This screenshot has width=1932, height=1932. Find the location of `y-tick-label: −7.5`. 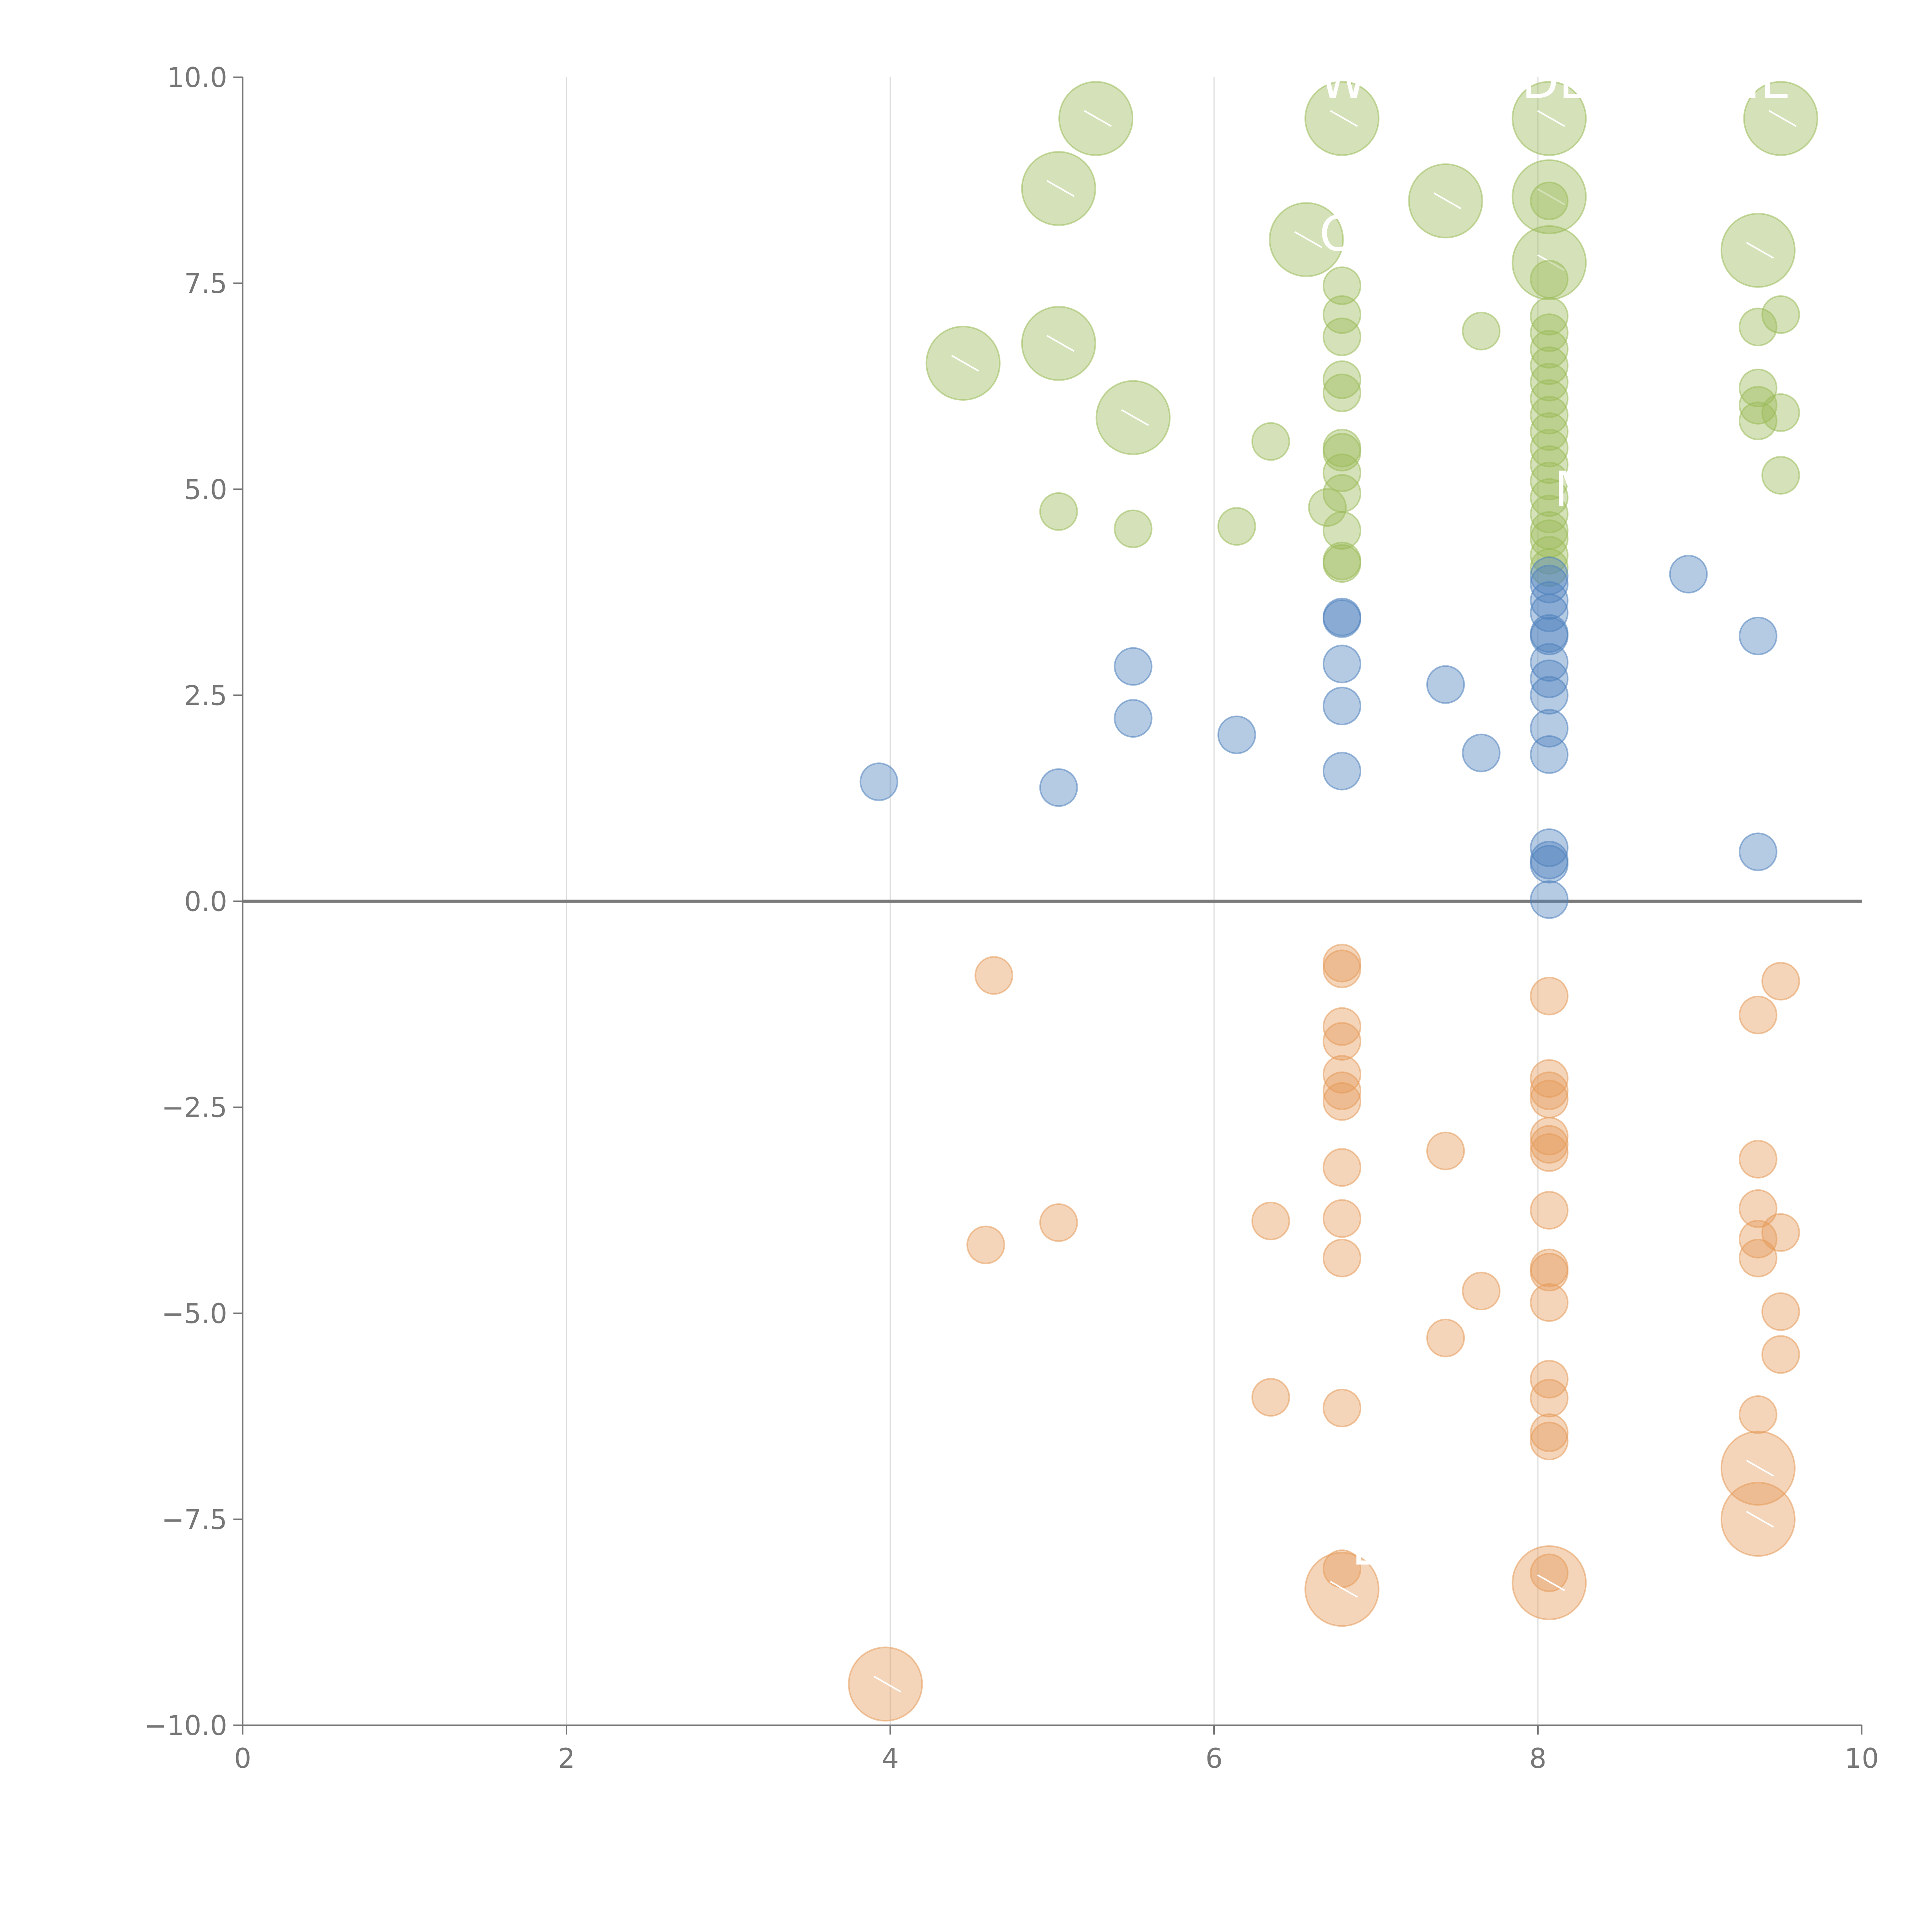

y-tick-label: −7.5 is located at coordinates (194, 1520).